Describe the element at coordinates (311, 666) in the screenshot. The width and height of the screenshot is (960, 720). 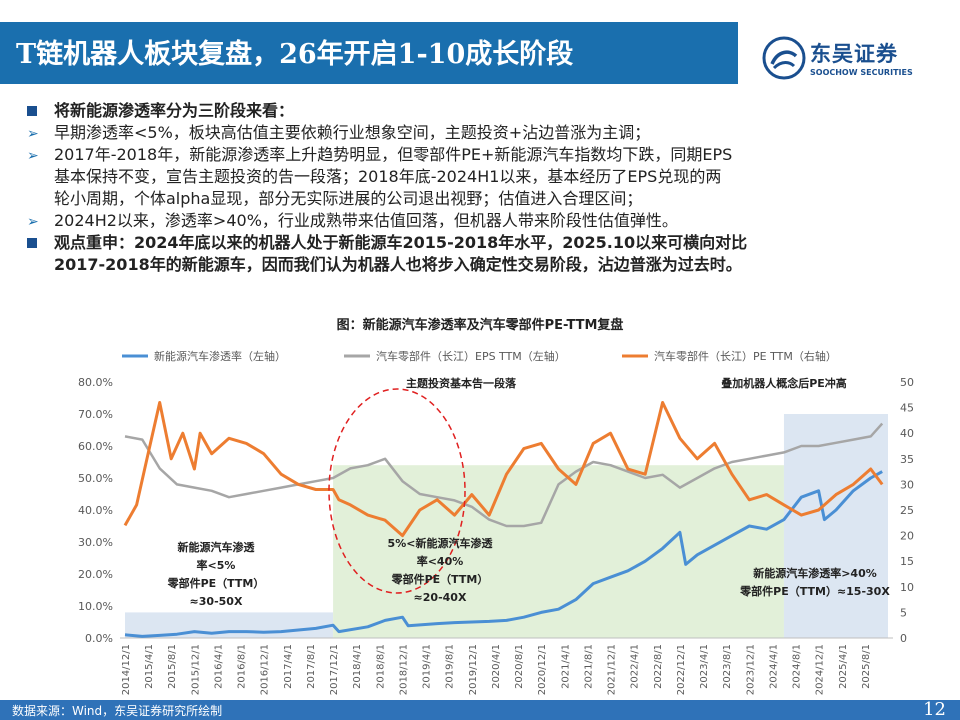
I see `x-tick-label: 2017/8/1` at that location.